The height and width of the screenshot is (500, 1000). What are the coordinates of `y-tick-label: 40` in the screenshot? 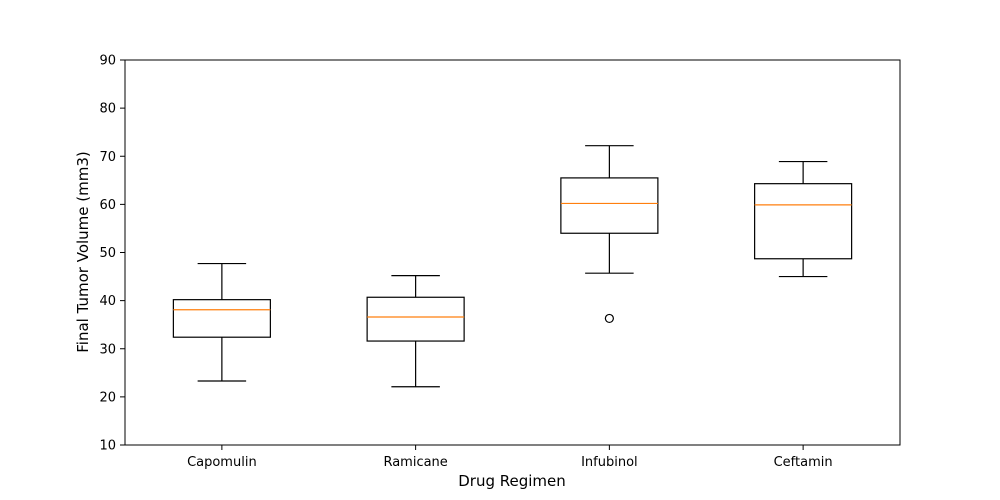 It's located at (107, 301).